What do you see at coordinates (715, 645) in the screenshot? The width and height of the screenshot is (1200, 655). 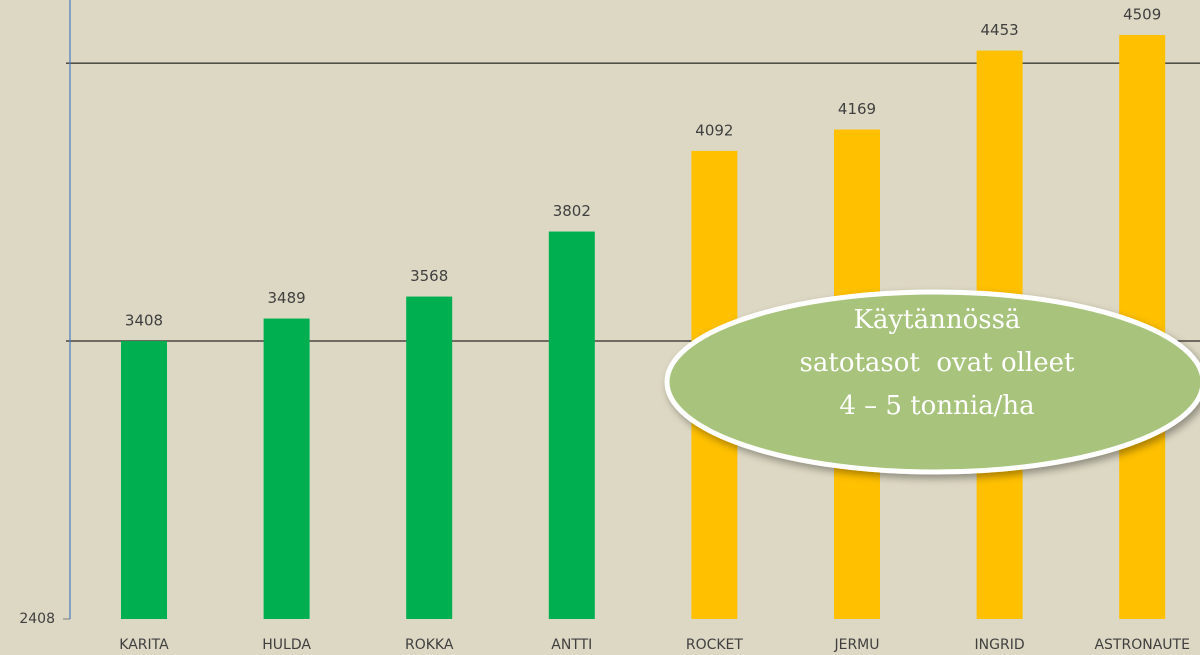 I see `x-tick-label: ROCKET` at bounding box center [715, 645].